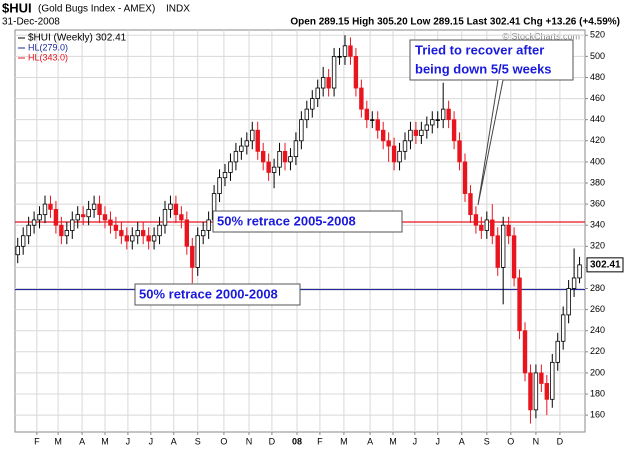 Image resolution: width=625 pixels, height=450 pixels. What do you see at coordinates (597, 393) in the screenshot?
I see `y-tick-label: 180` at bounding box center [597, 393].